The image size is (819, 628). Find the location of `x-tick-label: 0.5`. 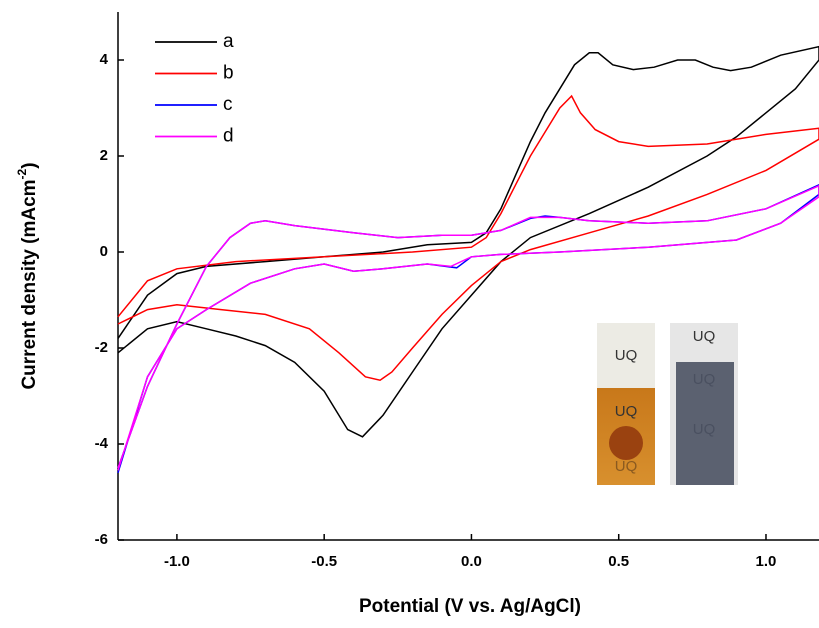

x-tick-label: 0.5 is located at coordinates (618, 561).